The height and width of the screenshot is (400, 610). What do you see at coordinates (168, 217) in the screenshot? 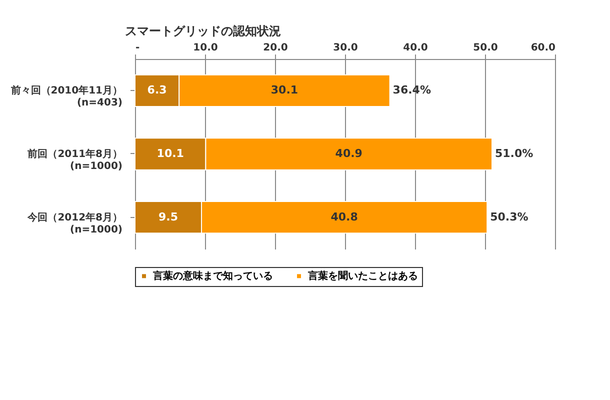
I see `data-label: 9.5` at bounding box center [168, 217].